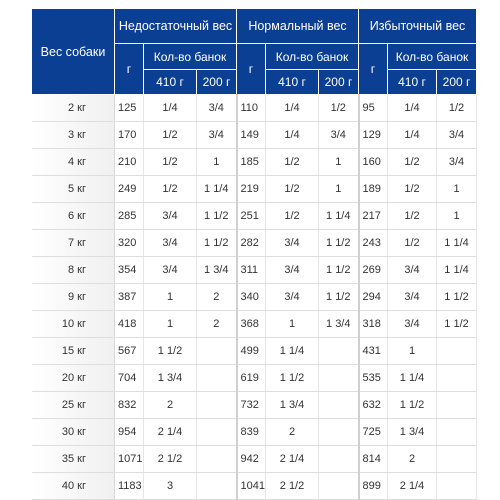 The height and width of the screenshot is (500, 500). Describe the element at coordinates (412, 351) in the screenshot. I see `cell-over-can-410: 1` at that location.